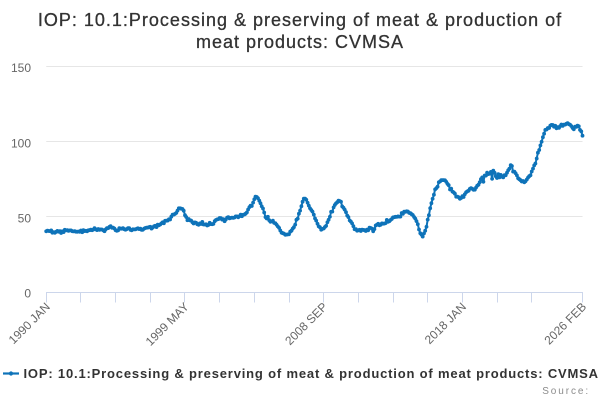  What do you see at coordinates (27, 294) in the screenshot?
I see `svg-text: 0` at bounding box center [27, 294].